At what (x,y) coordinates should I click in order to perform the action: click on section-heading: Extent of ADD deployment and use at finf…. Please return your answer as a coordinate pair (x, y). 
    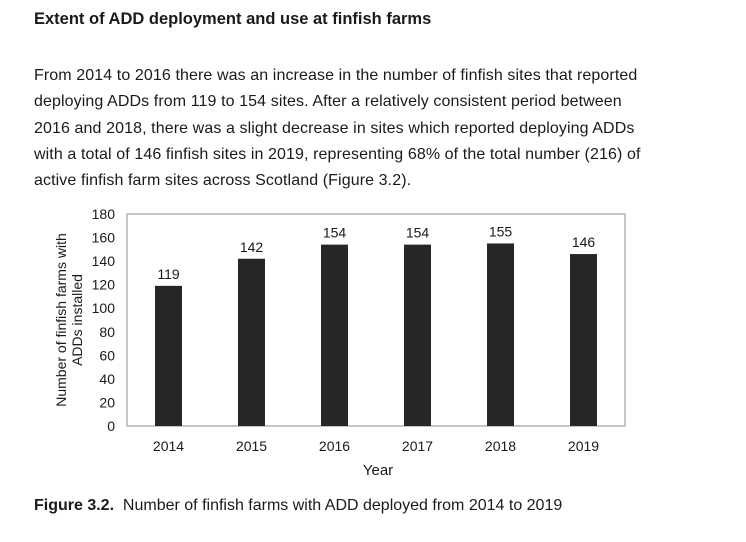
    Looking at the image, I should click on (233, 19).